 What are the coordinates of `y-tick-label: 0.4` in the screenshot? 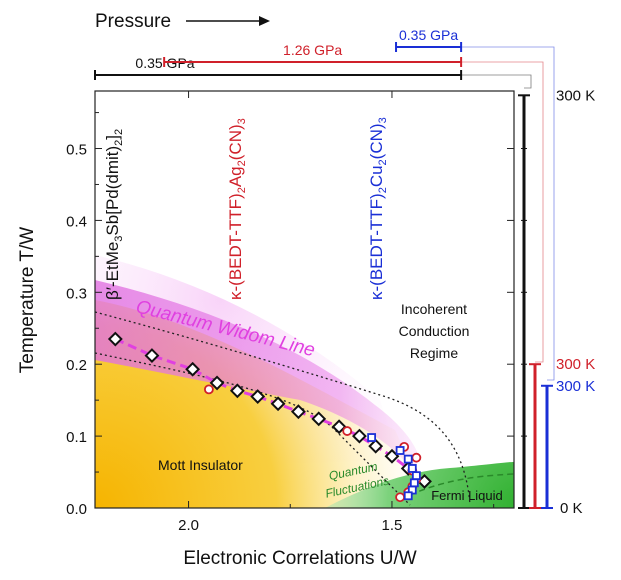 It's located at (76, 221).